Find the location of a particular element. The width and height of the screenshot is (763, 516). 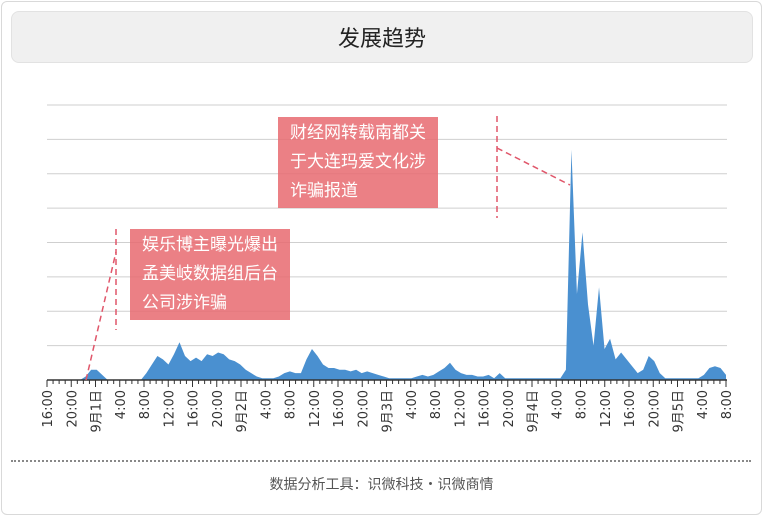

x-tick-label: 9月4日 is located at coordinates (533, 411).